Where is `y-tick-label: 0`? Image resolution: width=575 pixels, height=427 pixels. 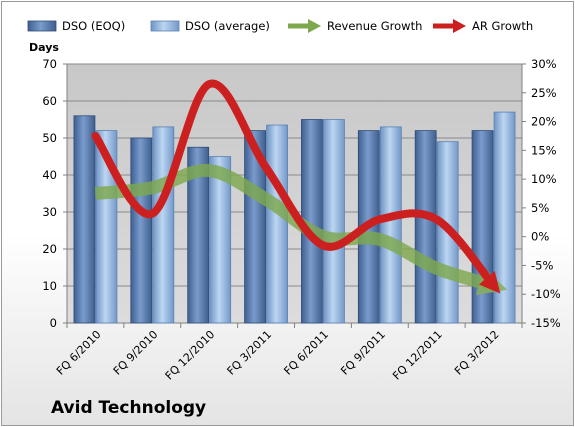
y-tick-label: 0 is located at coordinates (53, 323).